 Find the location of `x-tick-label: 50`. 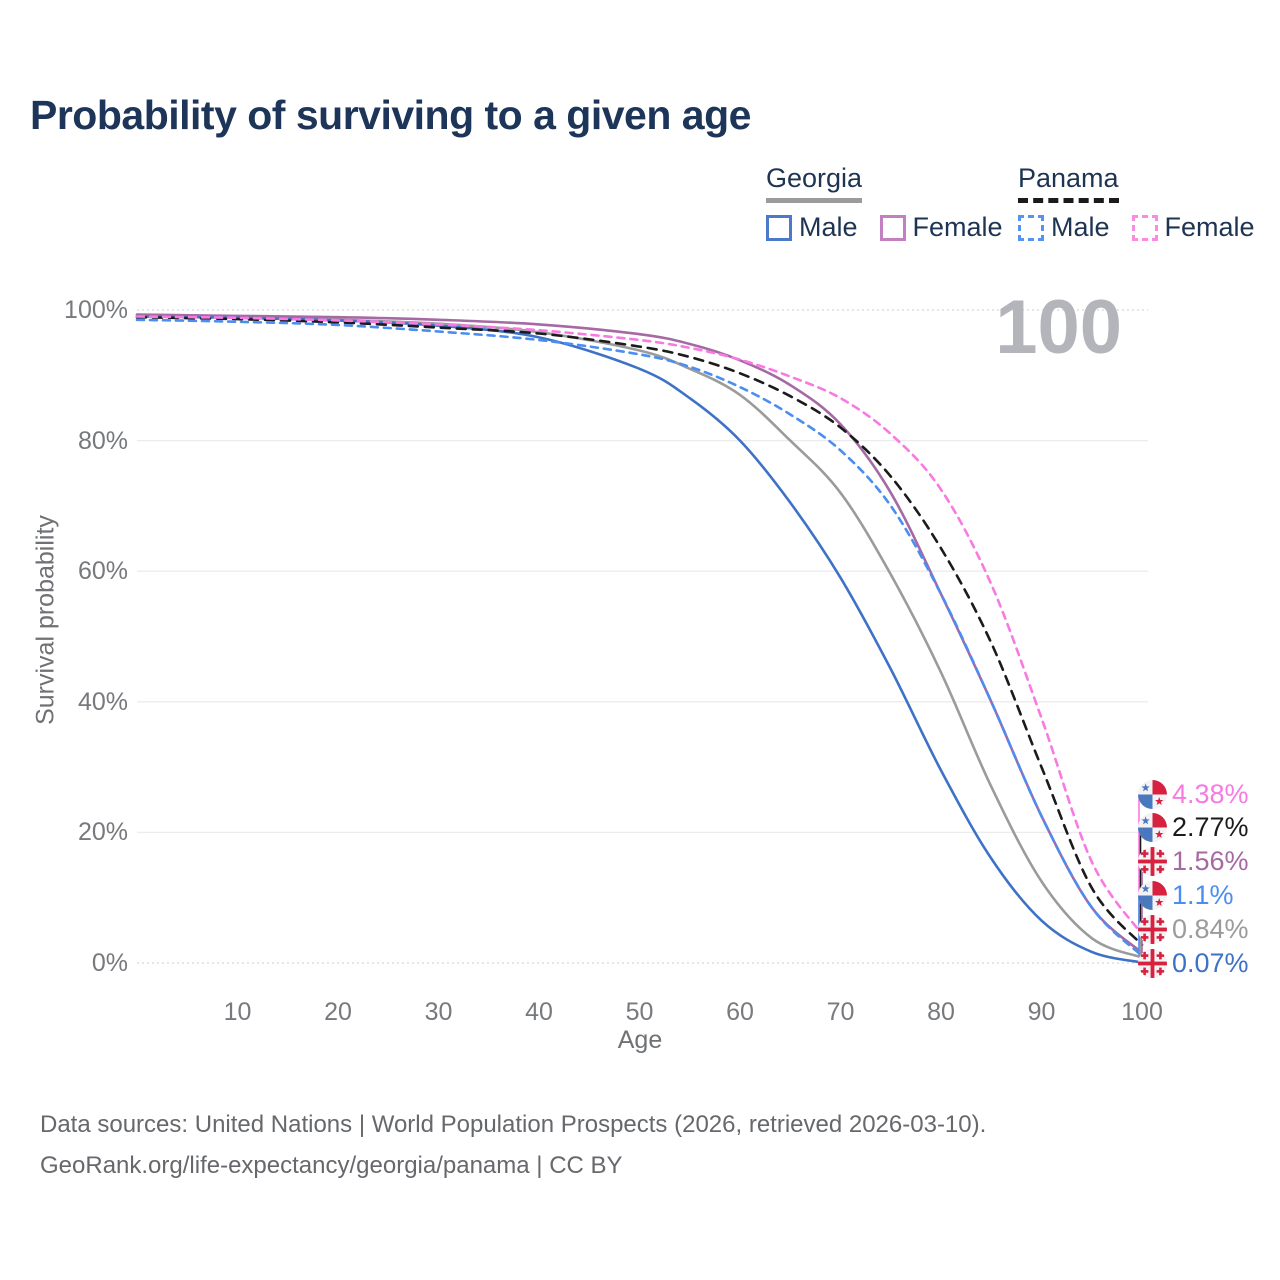

x-tick-label: 50 is located at coordinates (639, 1012).